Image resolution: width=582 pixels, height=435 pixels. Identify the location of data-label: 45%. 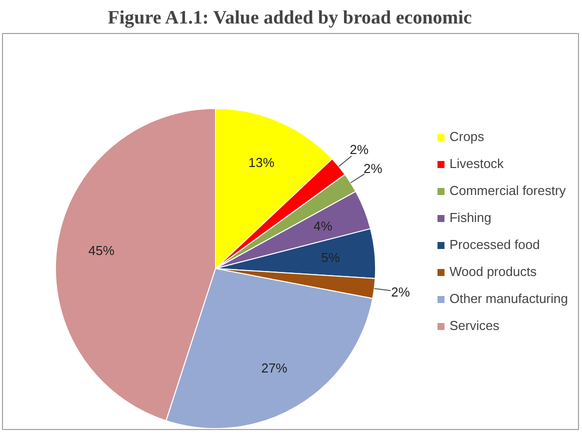
(101, 250).